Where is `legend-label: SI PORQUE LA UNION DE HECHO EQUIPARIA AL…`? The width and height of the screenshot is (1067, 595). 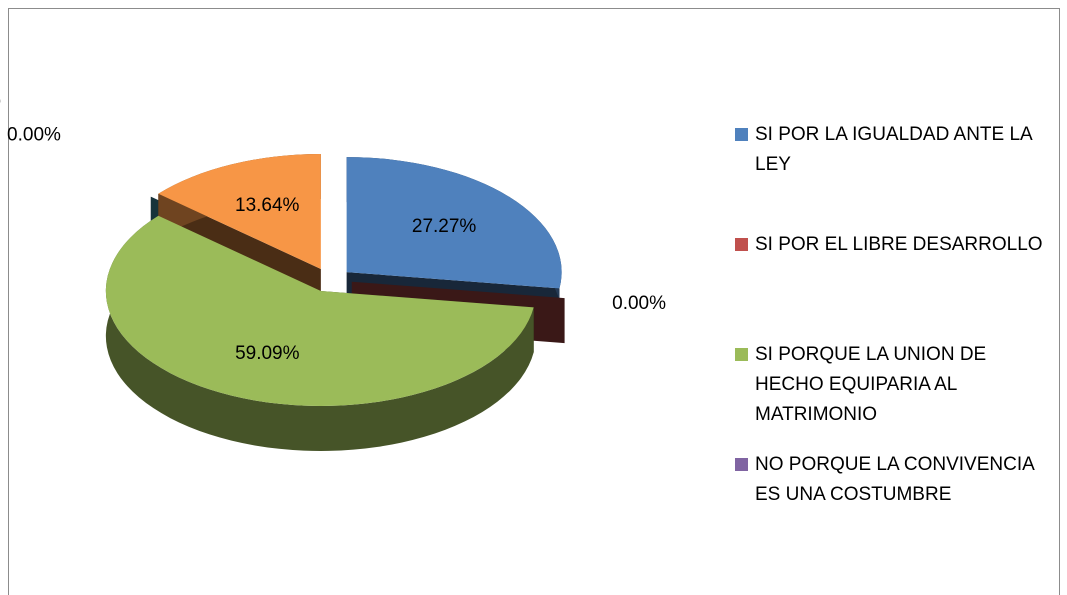
legend-label: SI PORQUE LA UNION DE HECHO EQUIPARIA AL… is located at coordinates (871, 384).